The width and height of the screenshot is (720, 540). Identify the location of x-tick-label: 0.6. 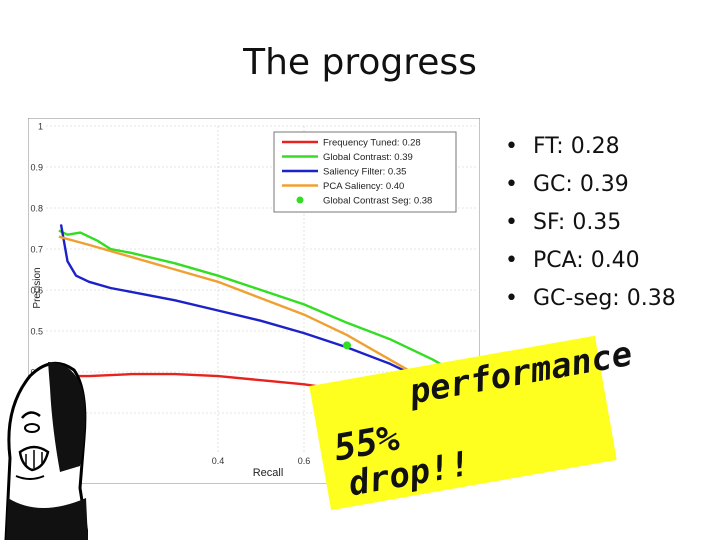
(304, 461).